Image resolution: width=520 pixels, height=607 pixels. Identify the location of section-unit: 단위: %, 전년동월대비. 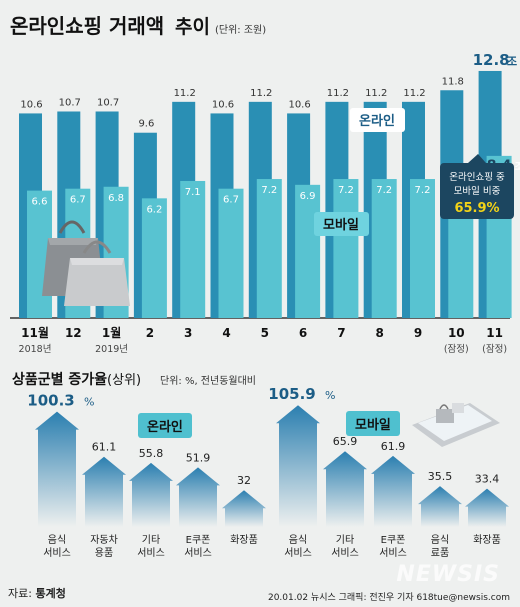
(208, 381).